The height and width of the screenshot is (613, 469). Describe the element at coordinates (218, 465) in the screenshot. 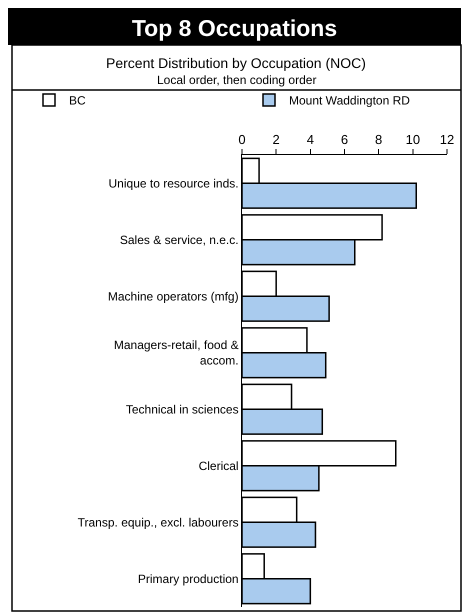

I see `y-tick-label: Clerical` at that location.